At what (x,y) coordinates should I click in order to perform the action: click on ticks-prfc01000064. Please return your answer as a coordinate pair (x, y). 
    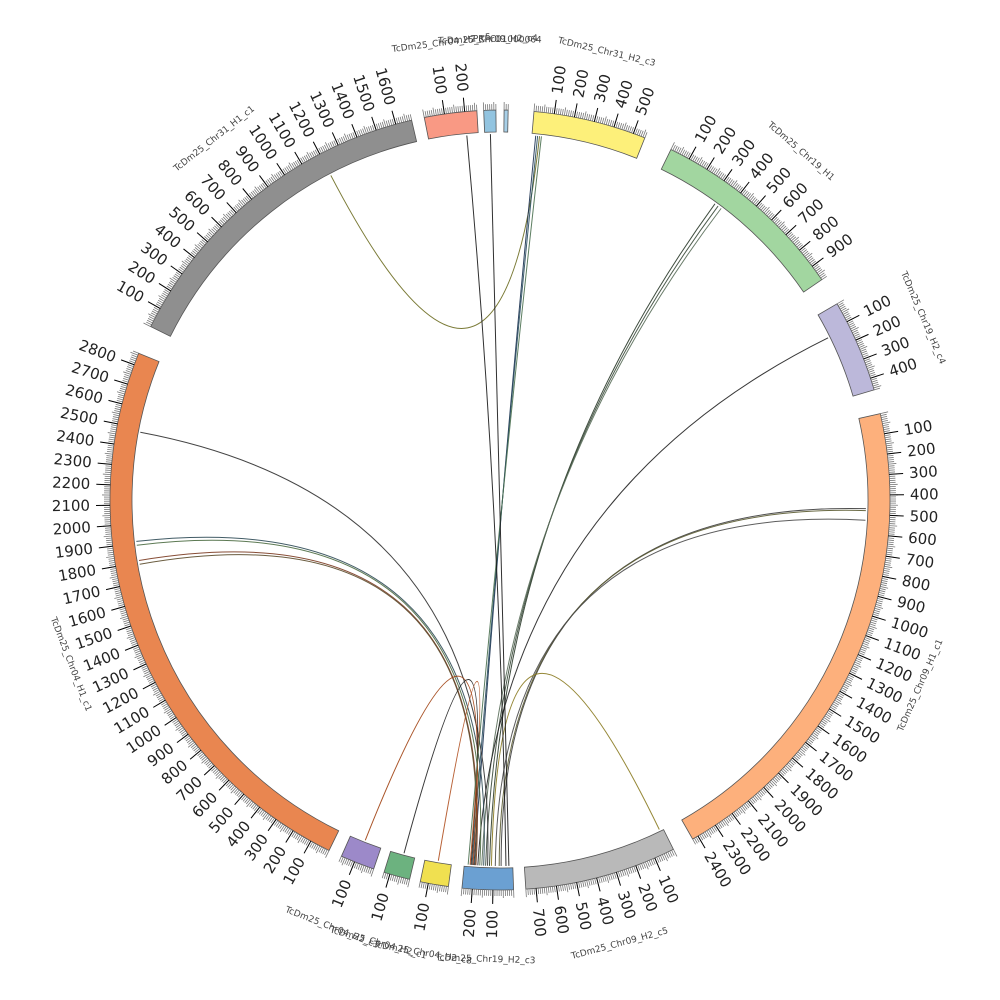
    Looking at the image, I should click on (506, 106).